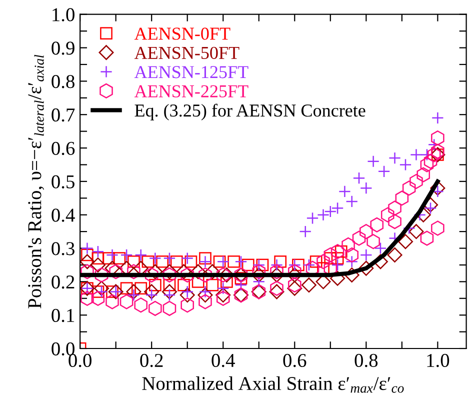  Describe the element at coordinates (63, 215) in the screenshot. I see `y-tick-label: 0.4` at that location.